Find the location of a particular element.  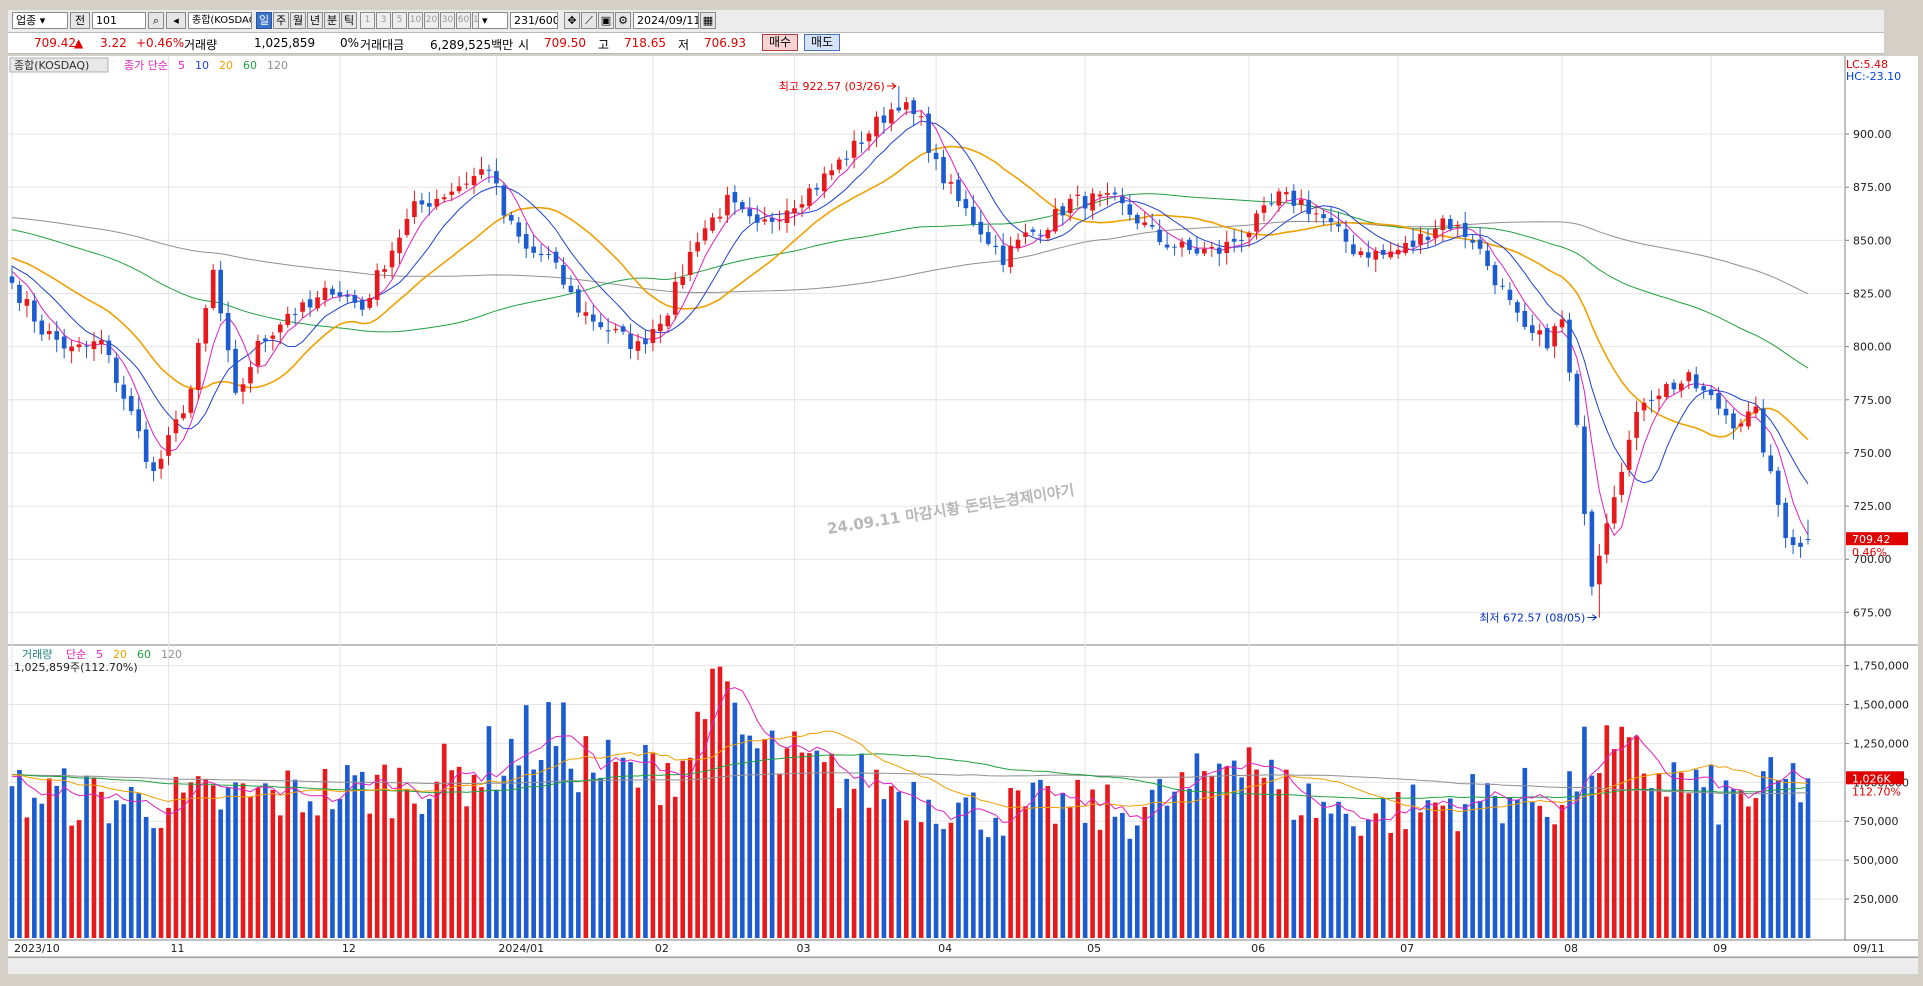

calendar-icon: ▦ is located at coordinates (708, 20).